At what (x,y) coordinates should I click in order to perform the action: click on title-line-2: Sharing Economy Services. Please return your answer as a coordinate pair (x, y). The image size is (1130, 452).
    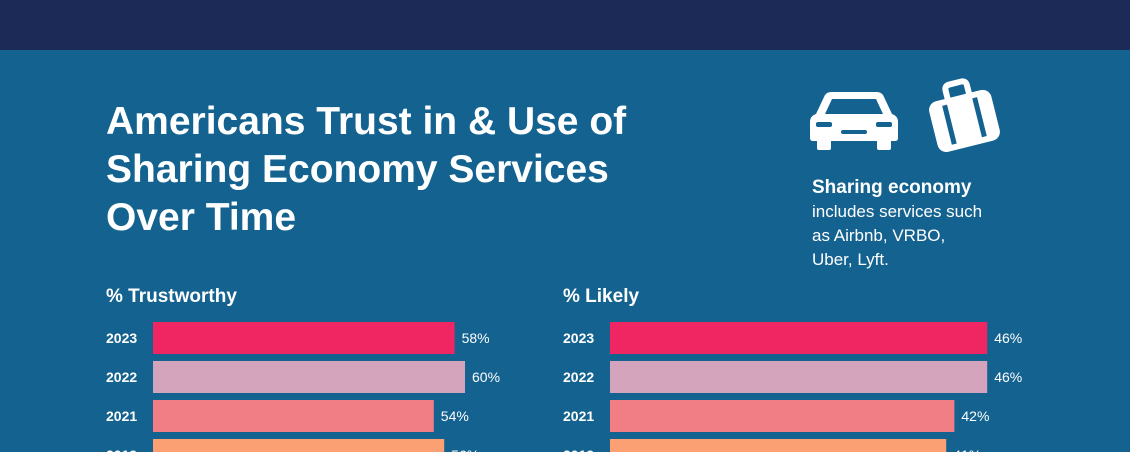
    Looking at the image, I should click on (357, 169).